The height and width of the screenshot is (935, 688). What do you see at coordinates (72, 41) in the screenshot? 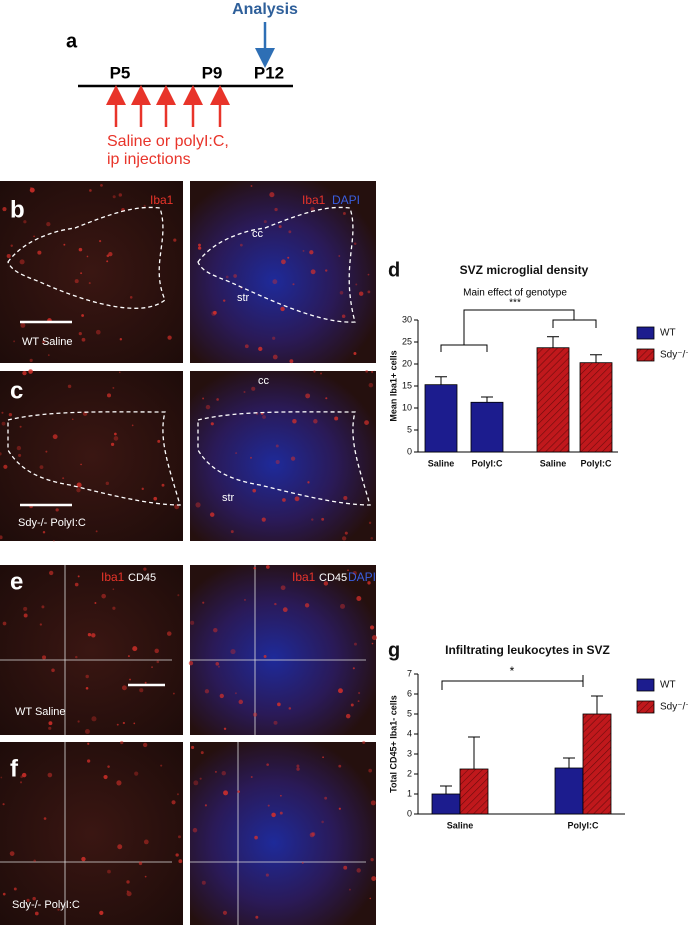
I see `panel-label: a` at bounding box center [72, 41].